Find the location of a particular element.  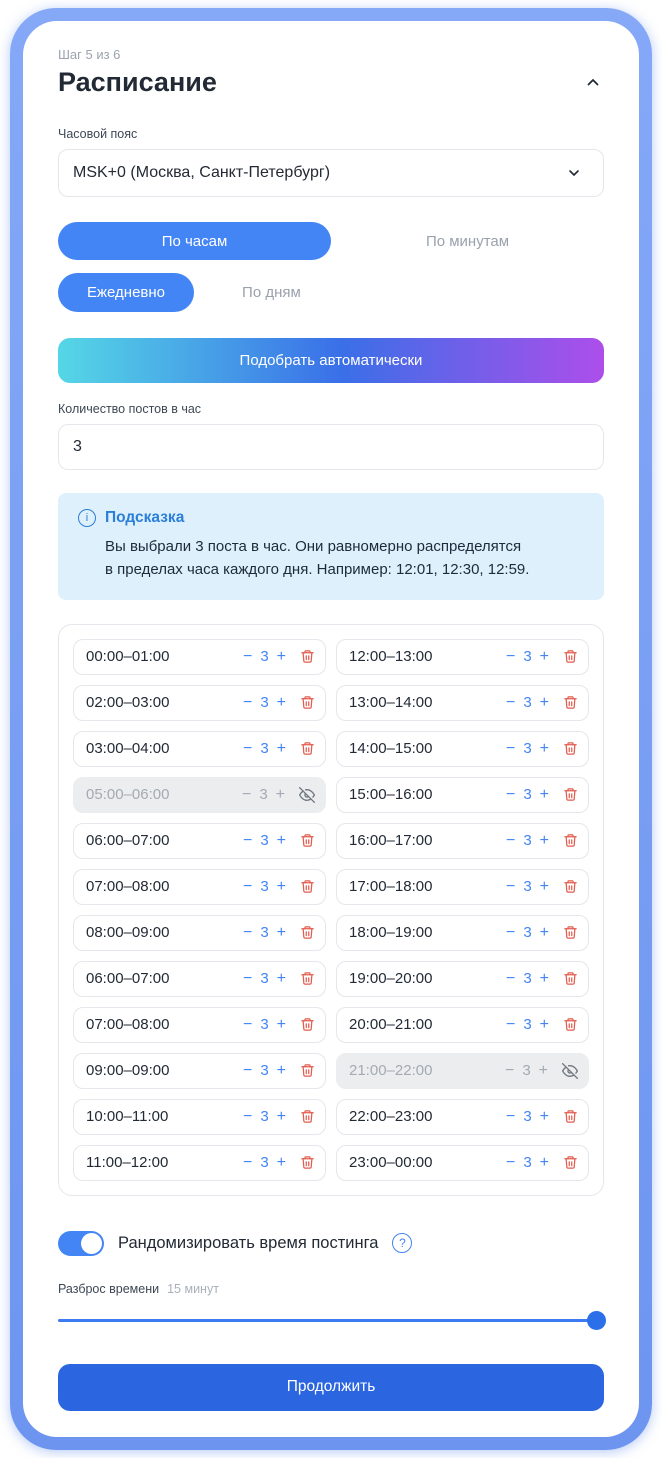

randomize-toggle is located at coordinates (81, 1243).